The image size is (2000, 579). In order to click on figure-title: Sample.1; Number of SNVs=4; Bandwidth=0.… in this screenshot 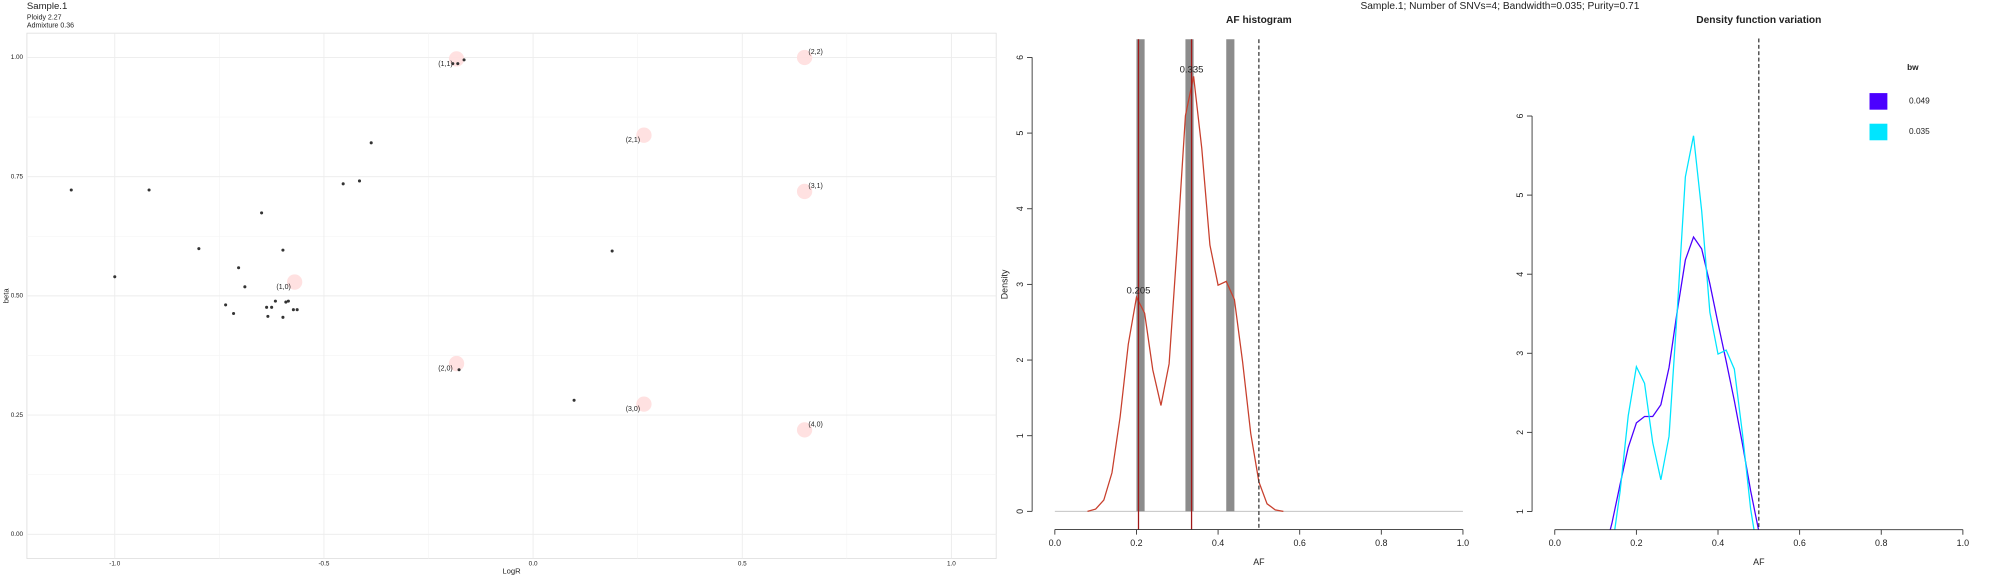, I will do `click(1499, 6)`.